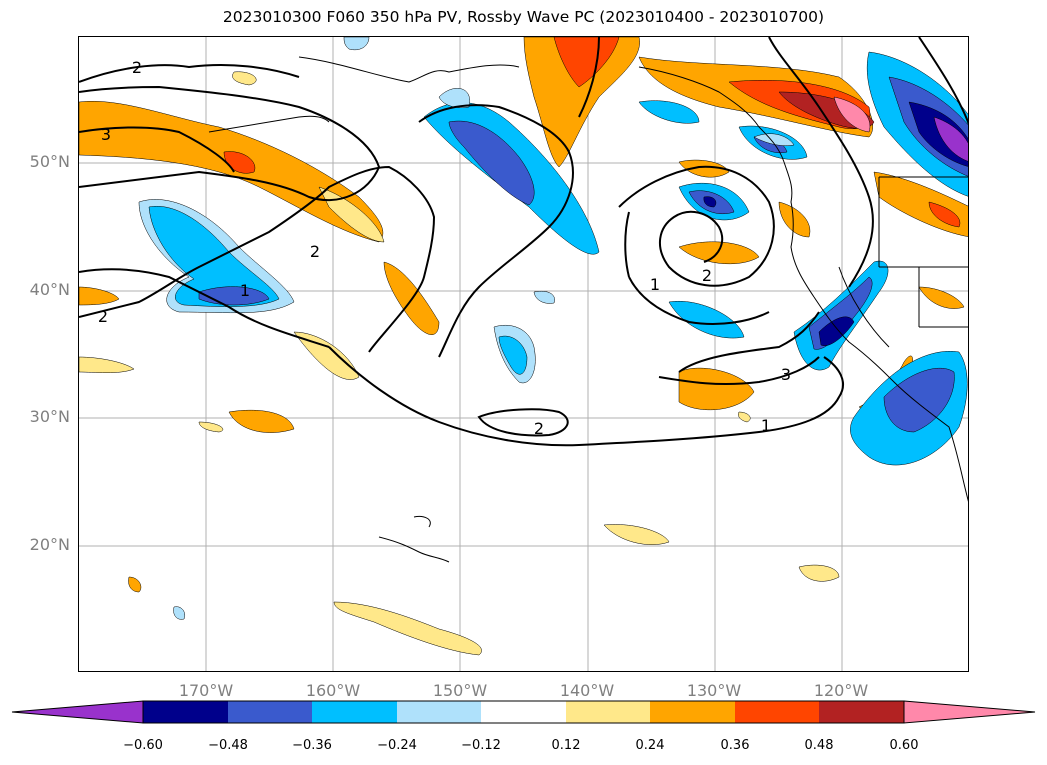  I want to click on lat-label-20n: 20°N, so click(49, 544).